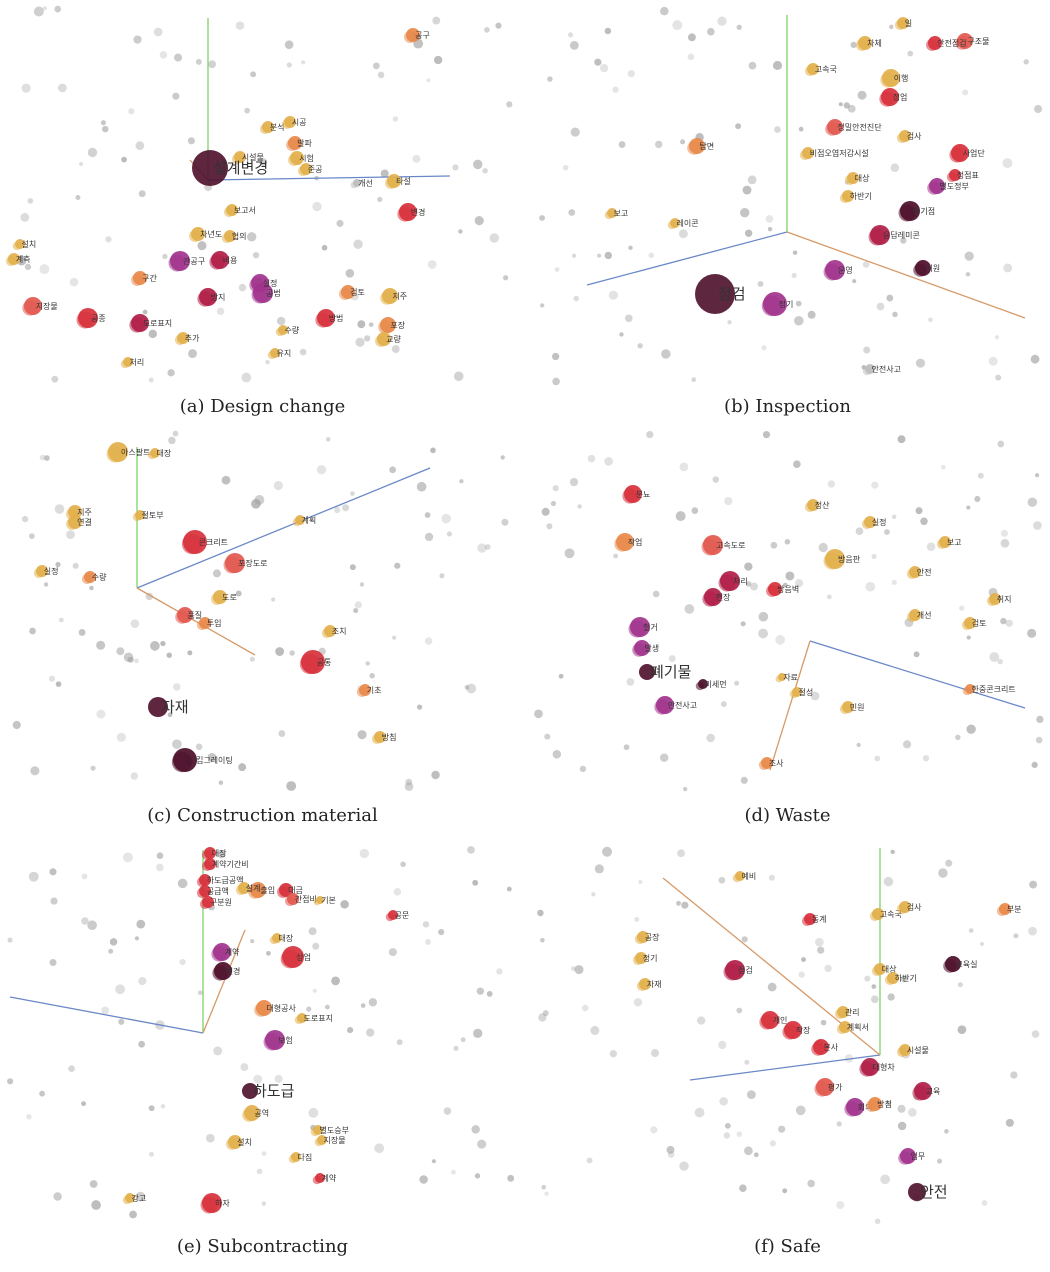  I want to click on word-label: 철거, so click(650, 627).